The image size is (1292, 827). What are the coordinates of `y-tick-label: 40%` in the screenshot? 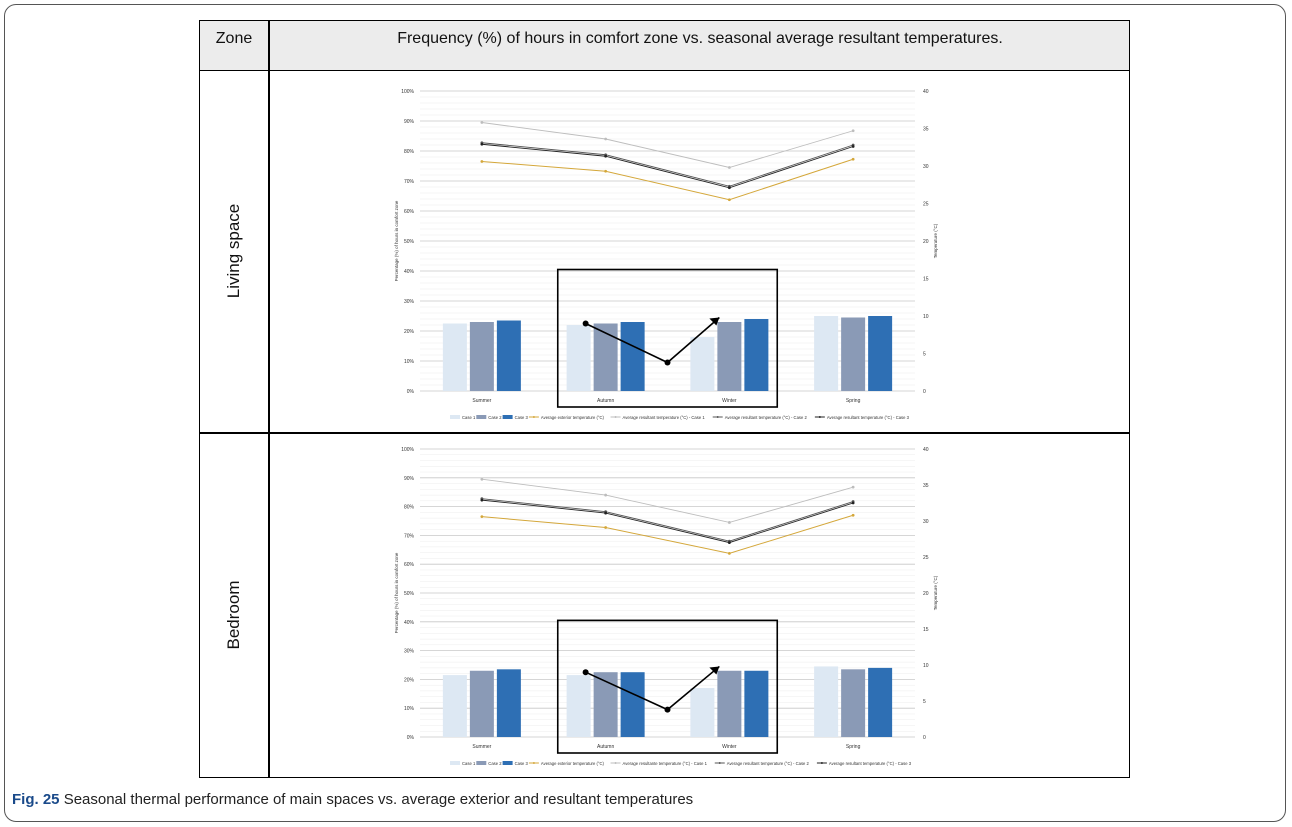 It's located at (409, 272).